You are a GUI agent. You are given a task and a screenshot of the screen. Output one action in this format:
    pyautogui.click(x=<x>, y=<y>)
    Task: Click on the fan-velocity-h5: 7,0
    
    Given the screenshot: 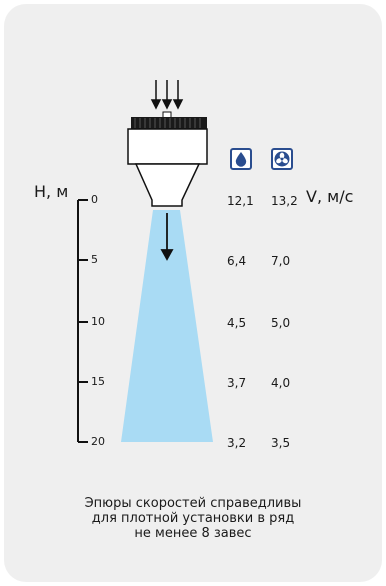 What is the action you would take?
    pyautogui.click(x=281, y=261)
    